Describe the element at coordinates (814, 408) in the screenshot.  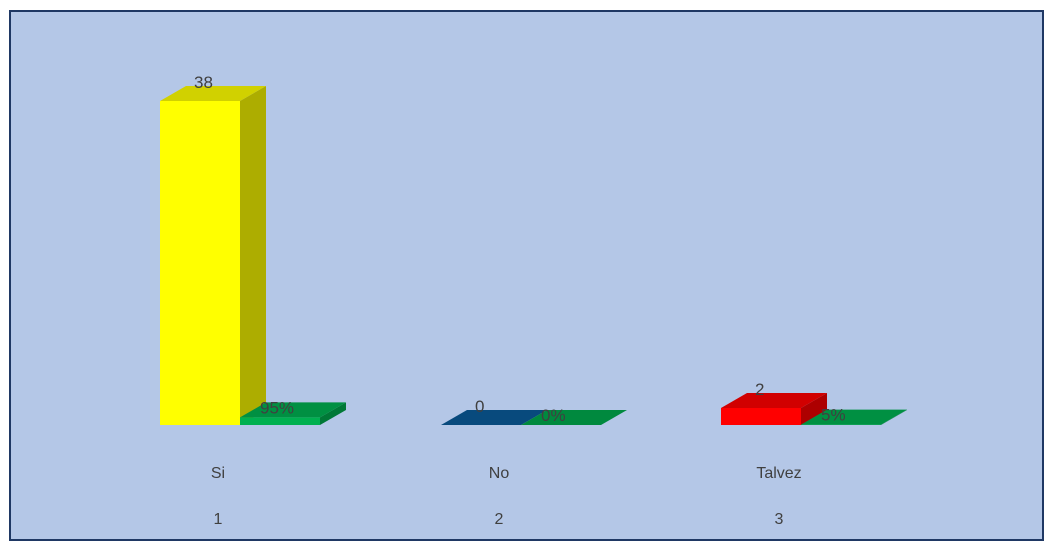
I see `count-bar-talvez-side` at that location.